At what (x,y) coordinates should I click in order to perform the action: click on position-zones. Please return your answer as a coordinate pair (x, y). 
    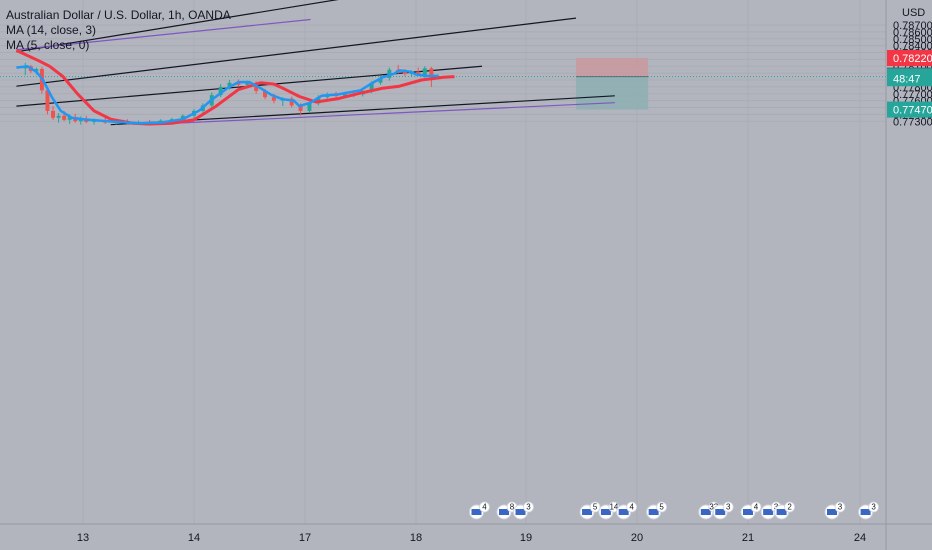
    Looking at the image, I should click on (443, 84).